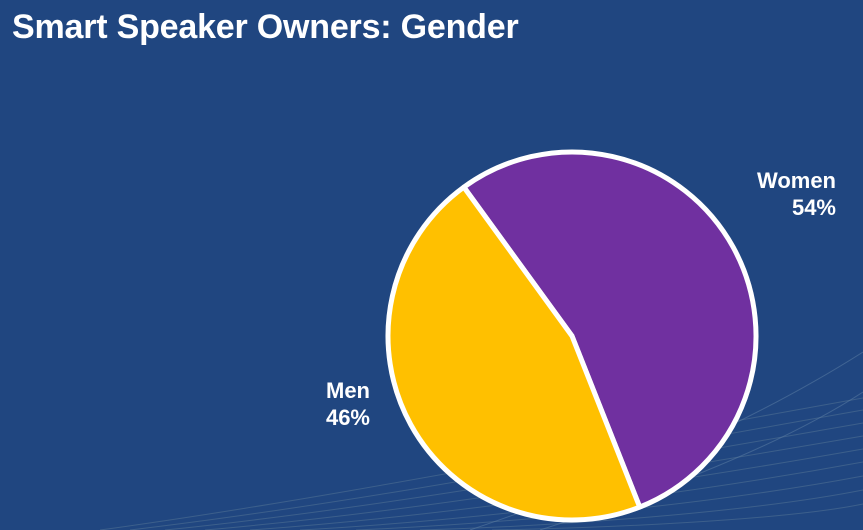 The width and height of the screenshot is (863, 530). I want to click on pie-label-women-value: 54%, so click(813, 207).